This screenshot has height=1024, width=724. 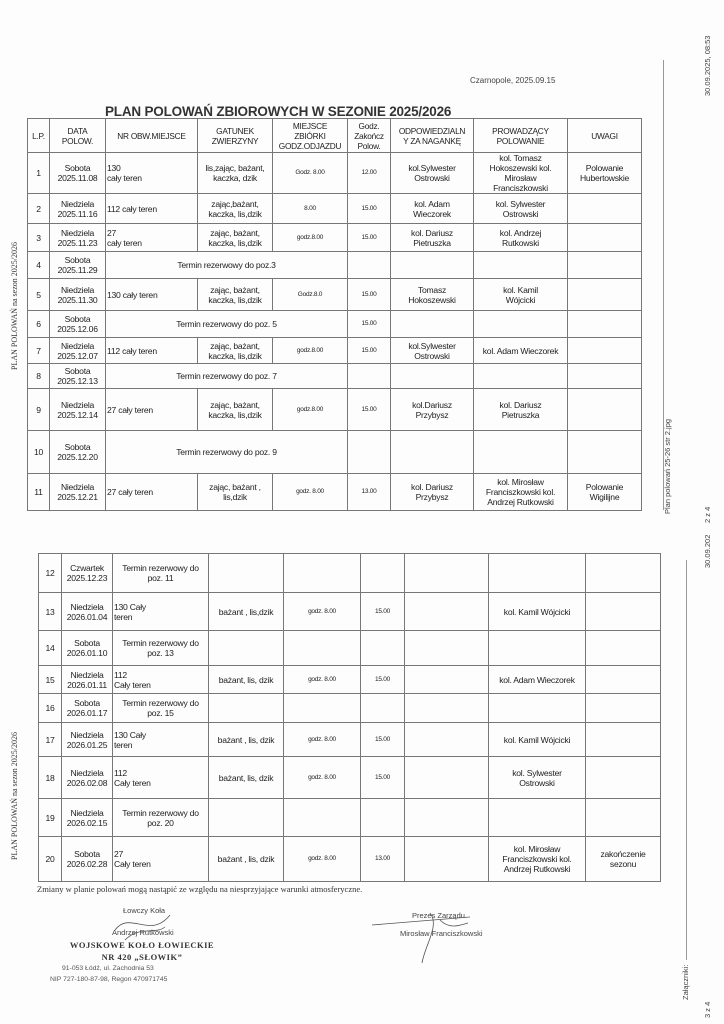 I want to click on hunt-date: Sobota 2025.11.29, so click(x=77, y=265).